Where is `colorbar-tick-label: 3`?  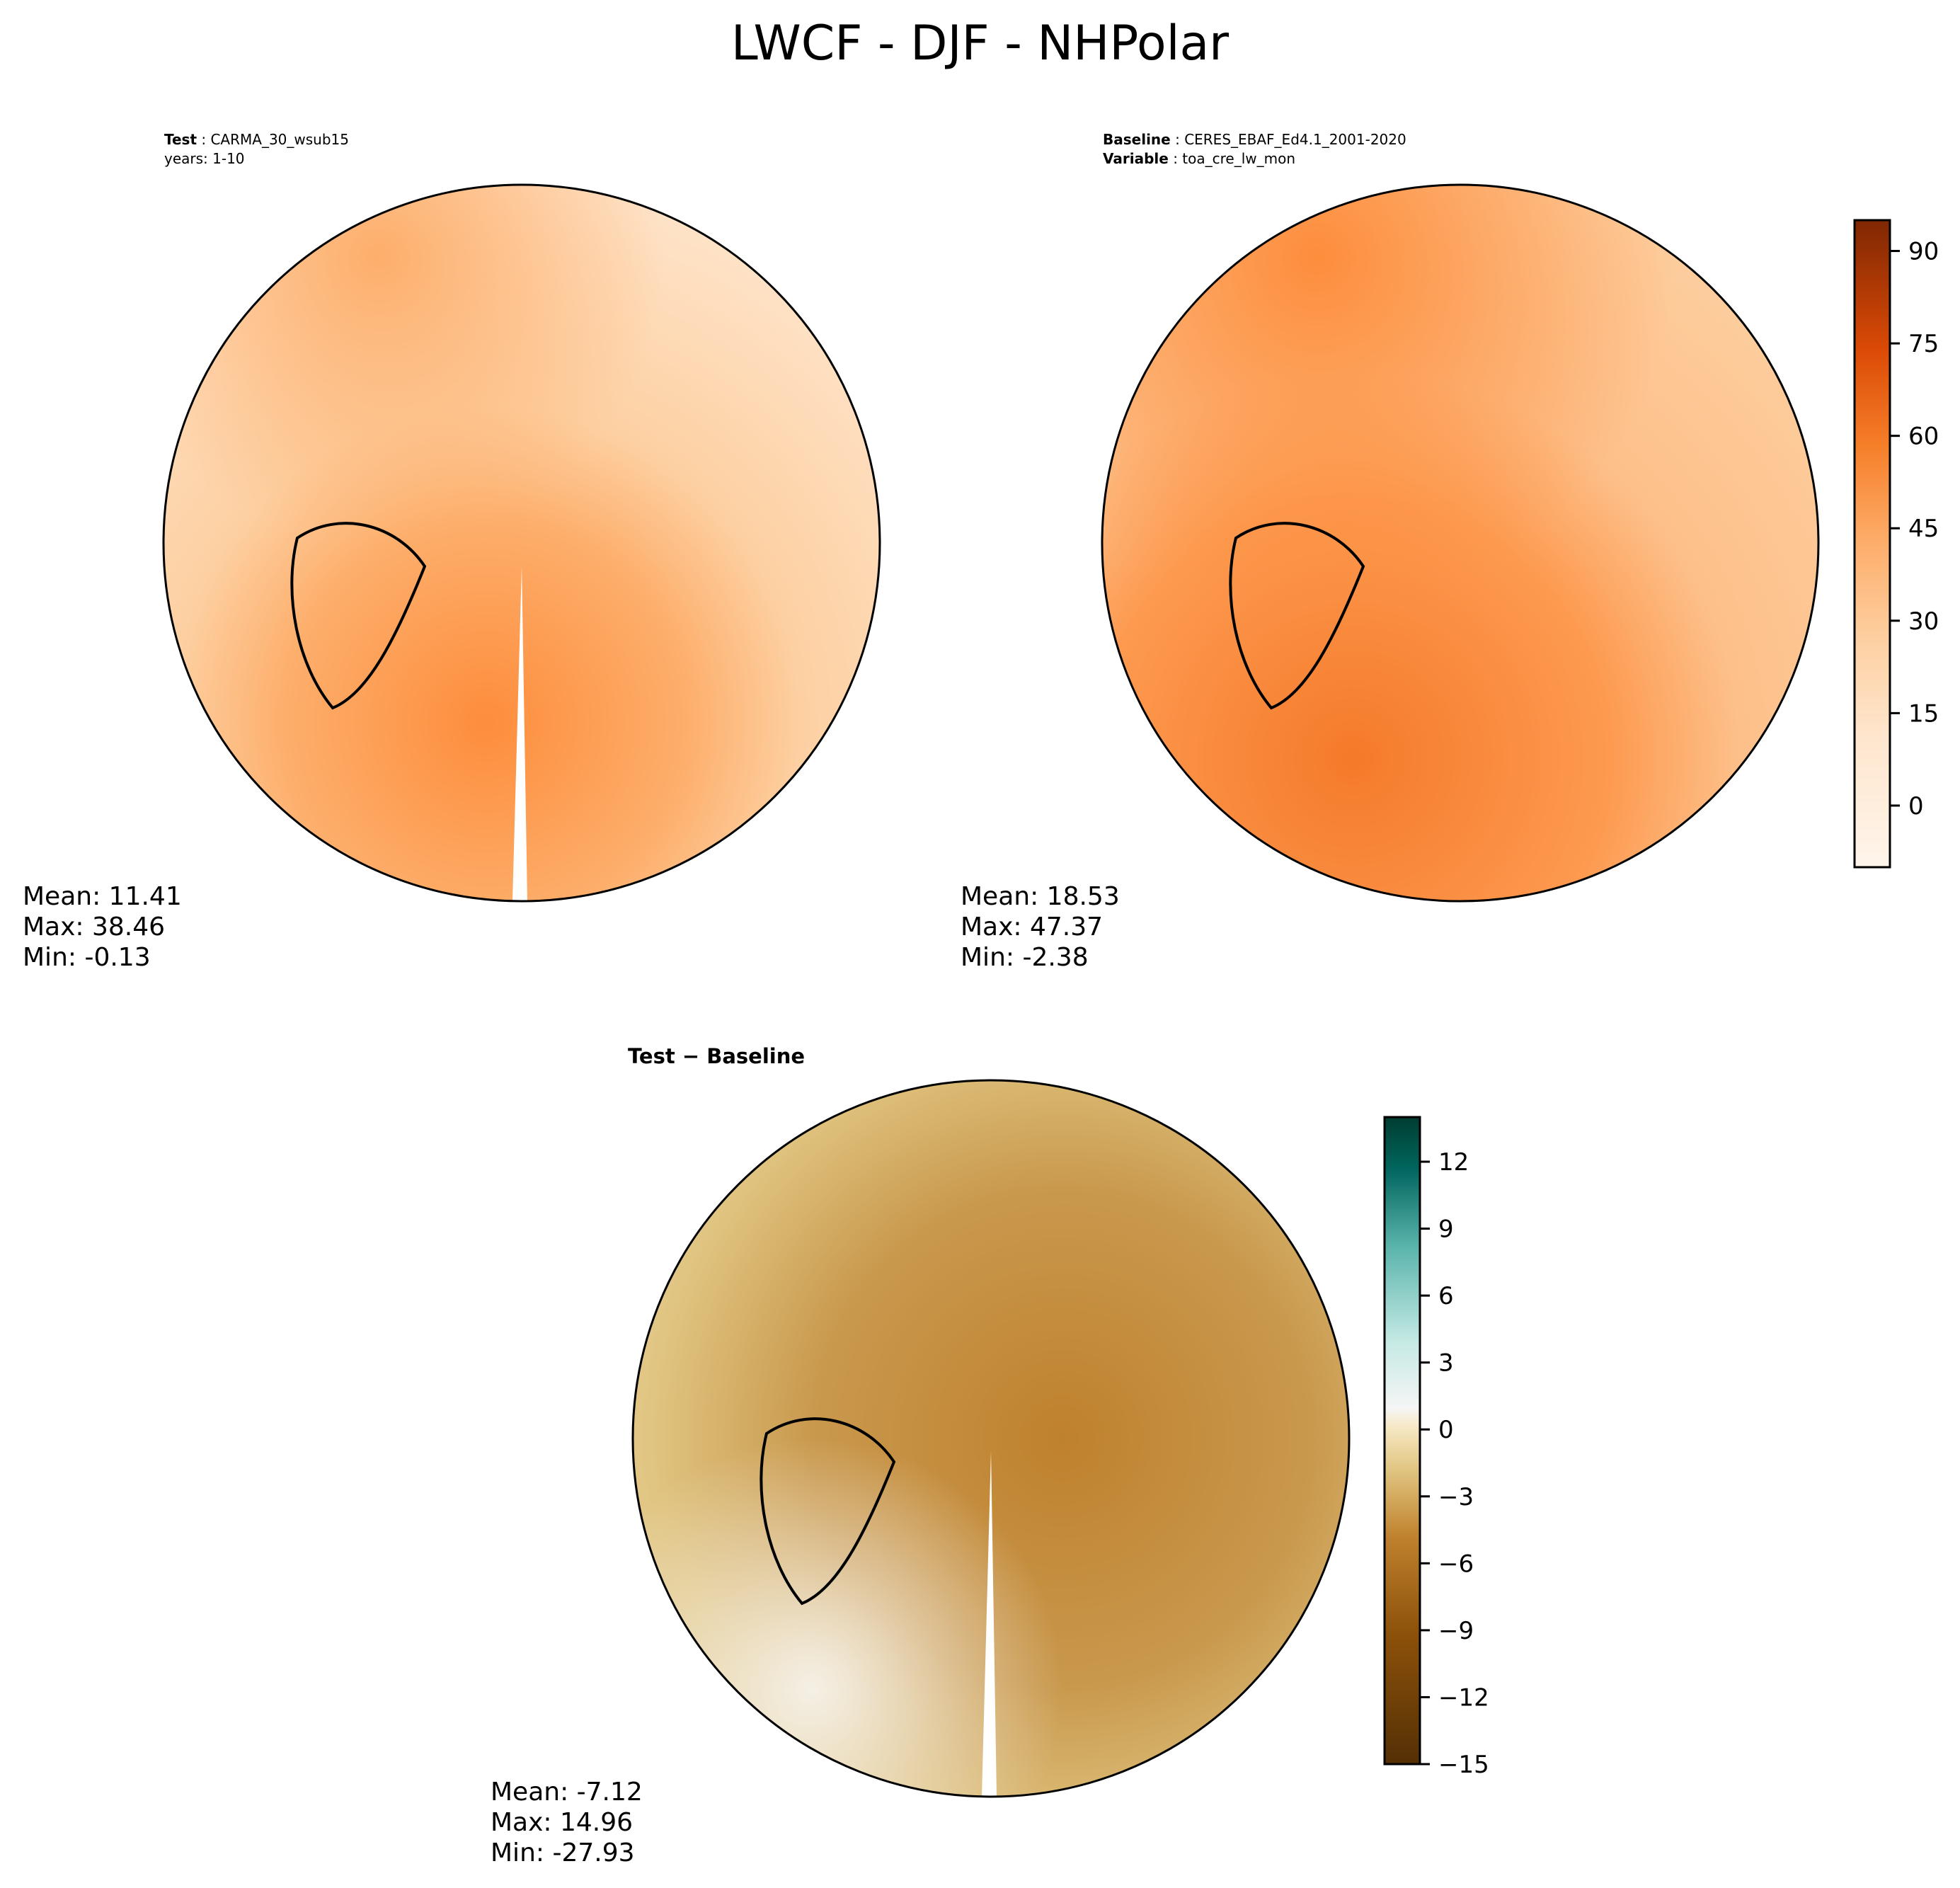 colorbar-tick-label: 3 is located at coordinates (1446, 1363).